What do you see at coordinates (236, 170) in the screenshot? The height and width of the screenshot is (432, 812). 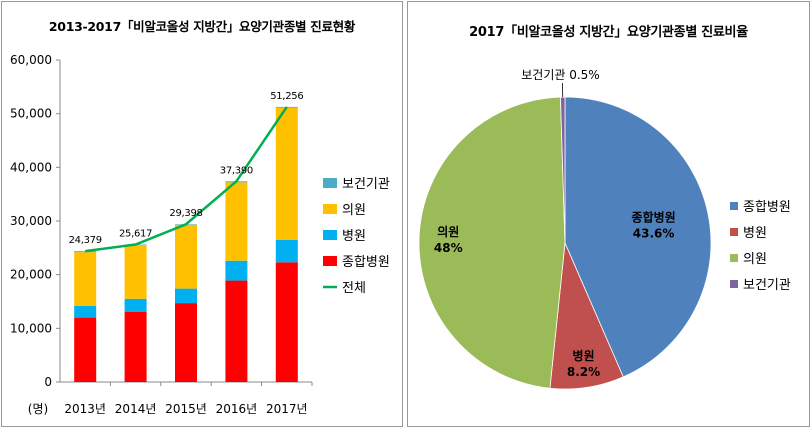 I see `total-data-label: 37,390` at bounding box center [236, 170].